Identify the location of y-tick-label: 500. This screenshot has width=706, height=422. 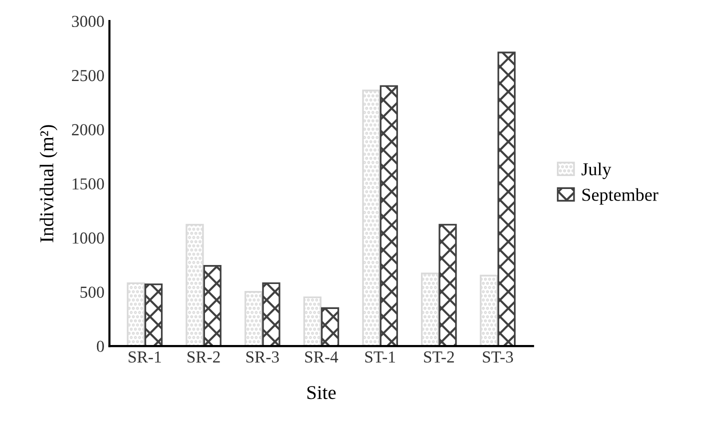
(92, 292).